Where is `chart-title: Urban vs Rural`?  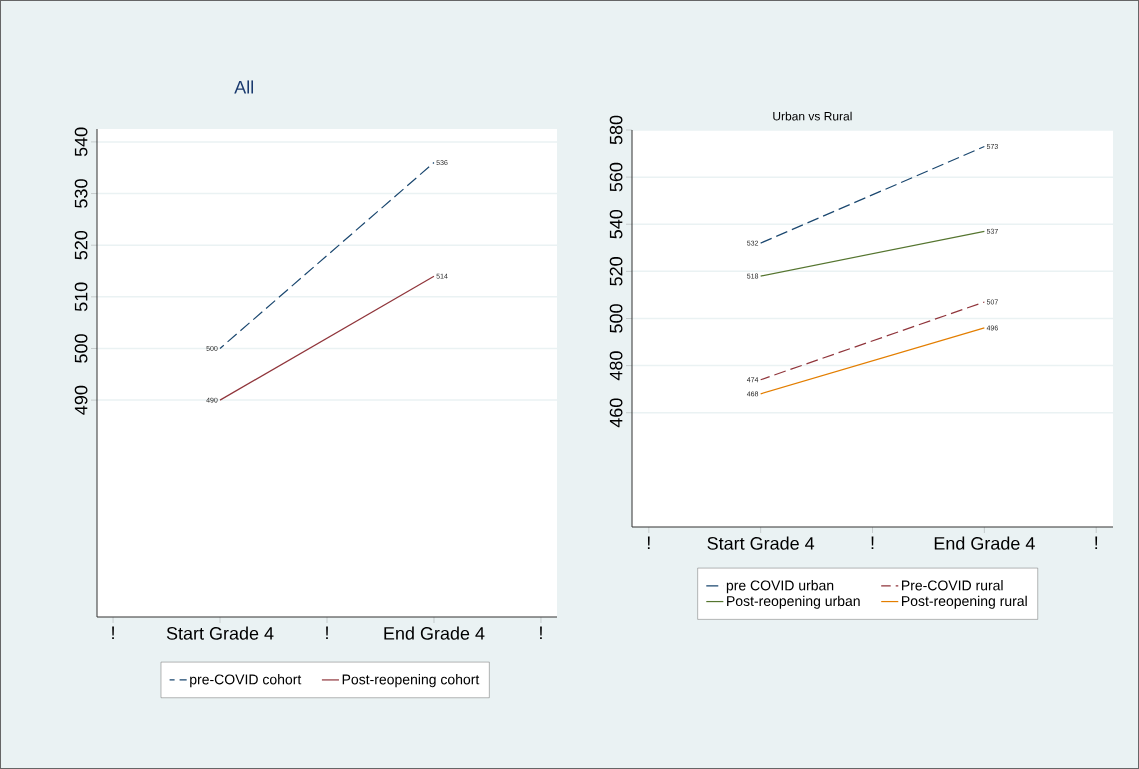 chart-title: Urban vs Rural is located at coordinates (812, 116).